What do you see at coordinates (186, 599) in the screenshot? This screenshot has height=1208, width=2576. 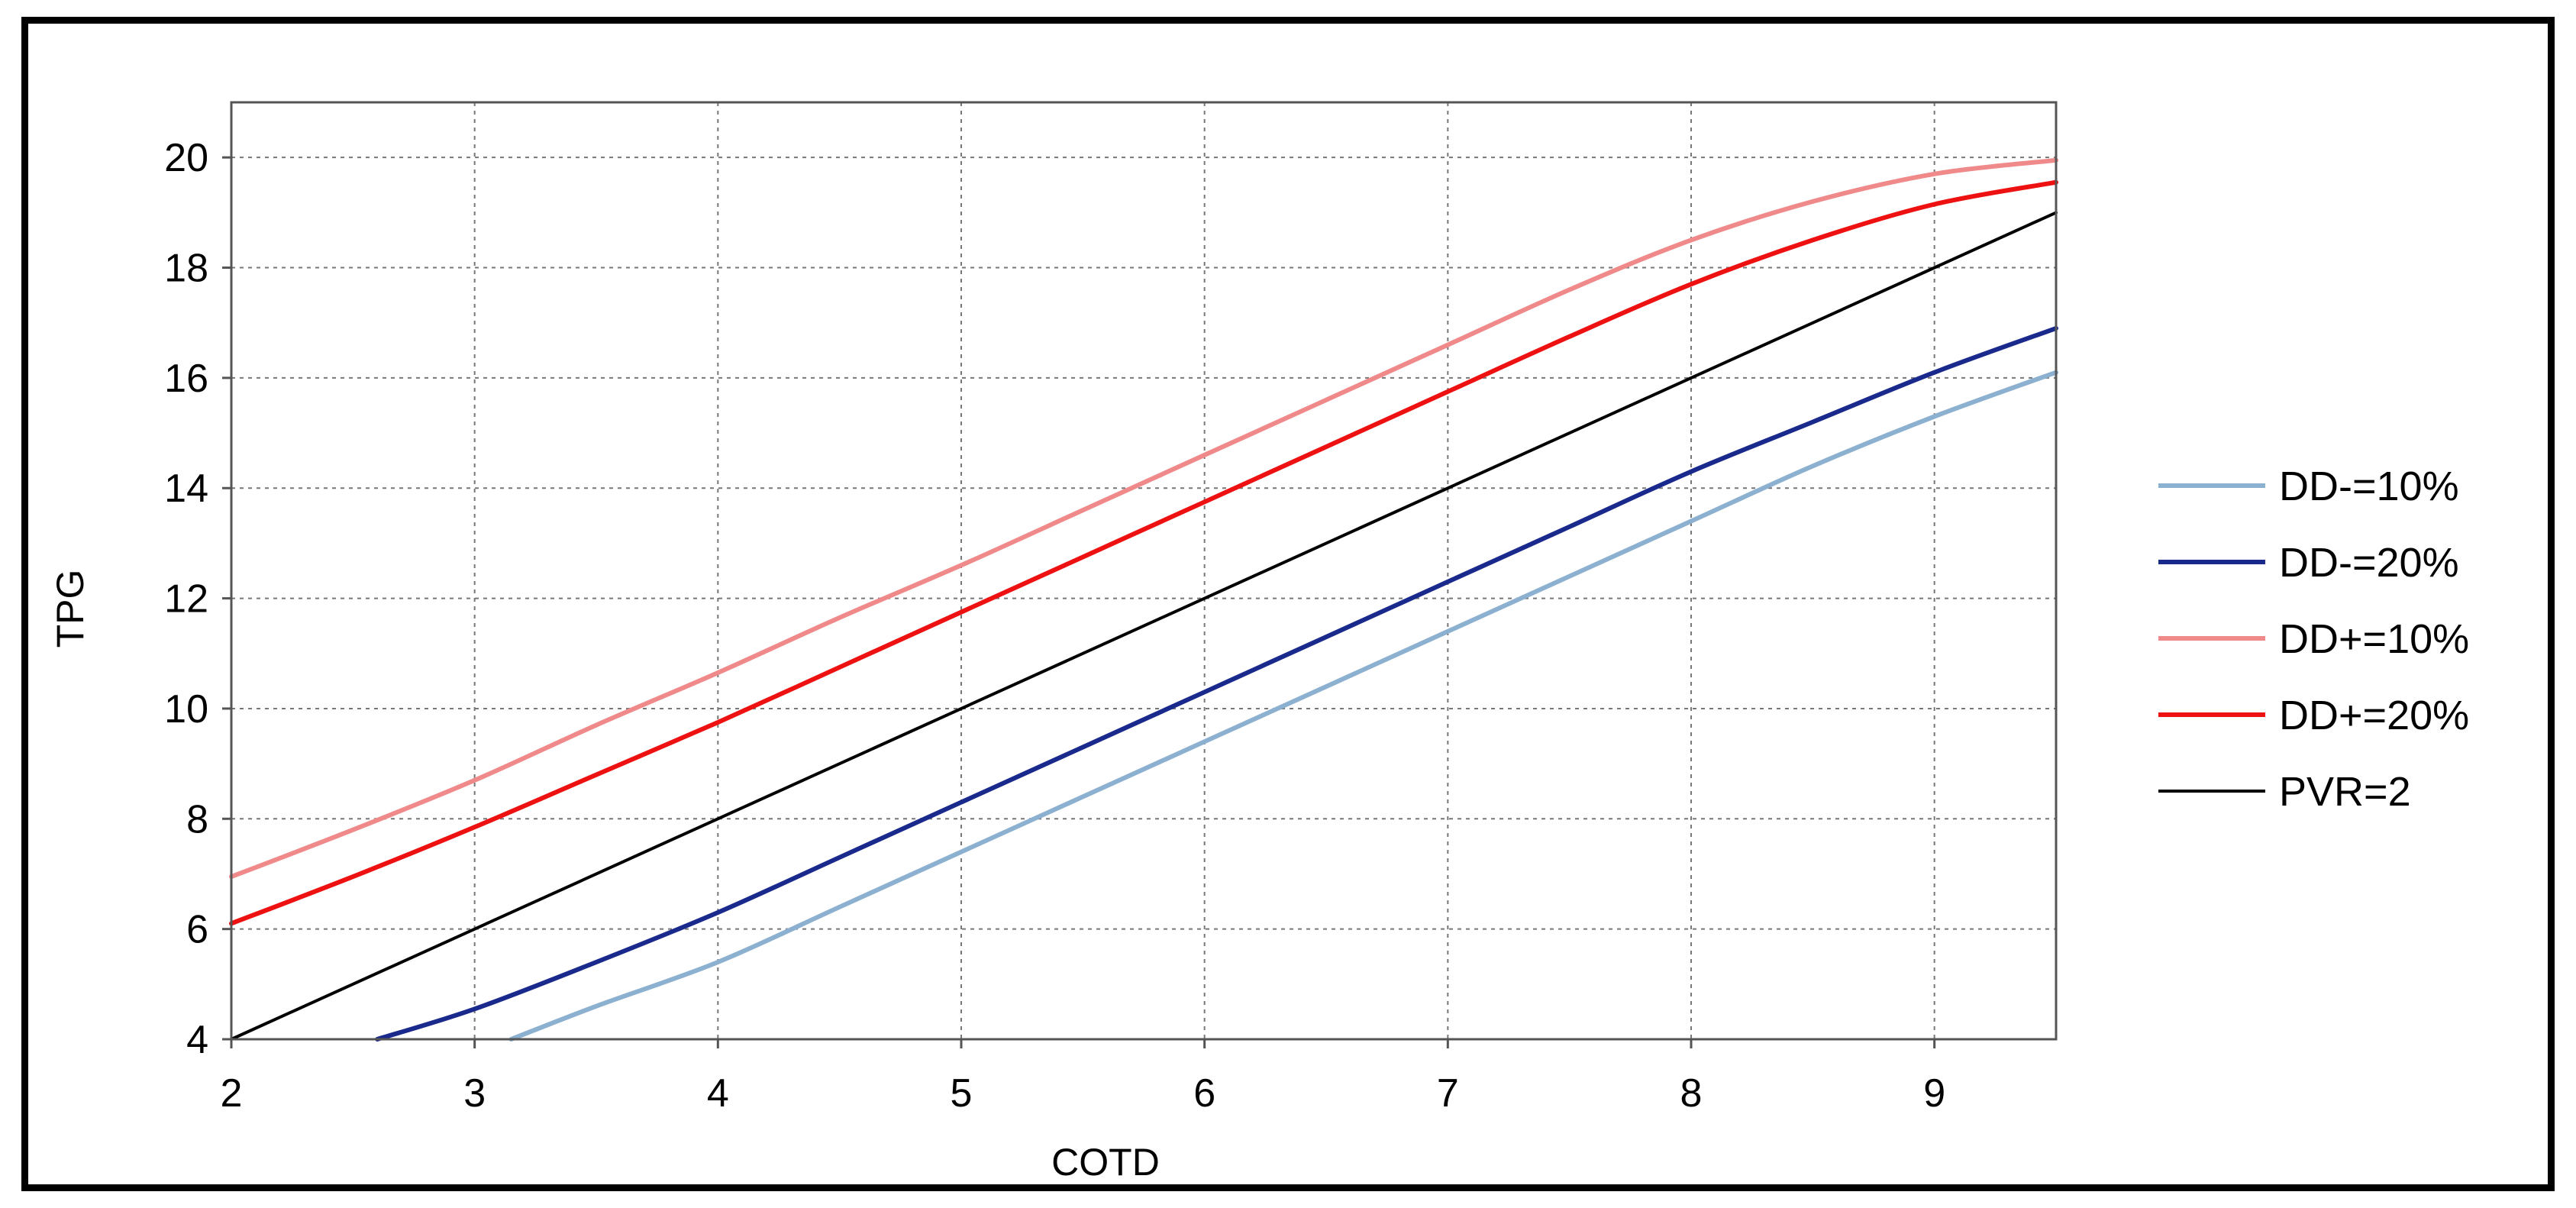 I see `y-tick-label: 12` at bounding box center [186, 599].